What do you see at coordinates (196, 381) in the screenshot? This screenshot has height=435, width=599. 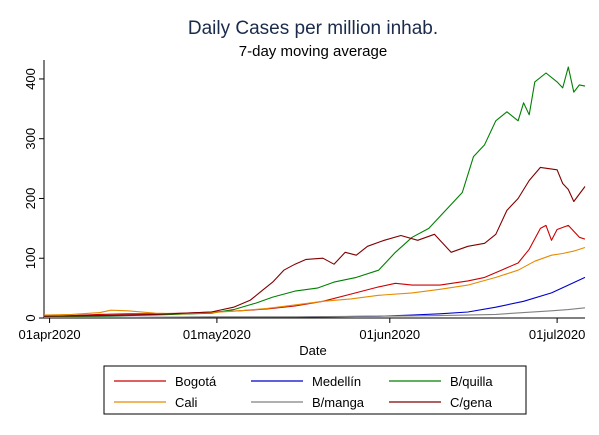 I see `legend-label: Bogotá` at bounding box center [196, 381].